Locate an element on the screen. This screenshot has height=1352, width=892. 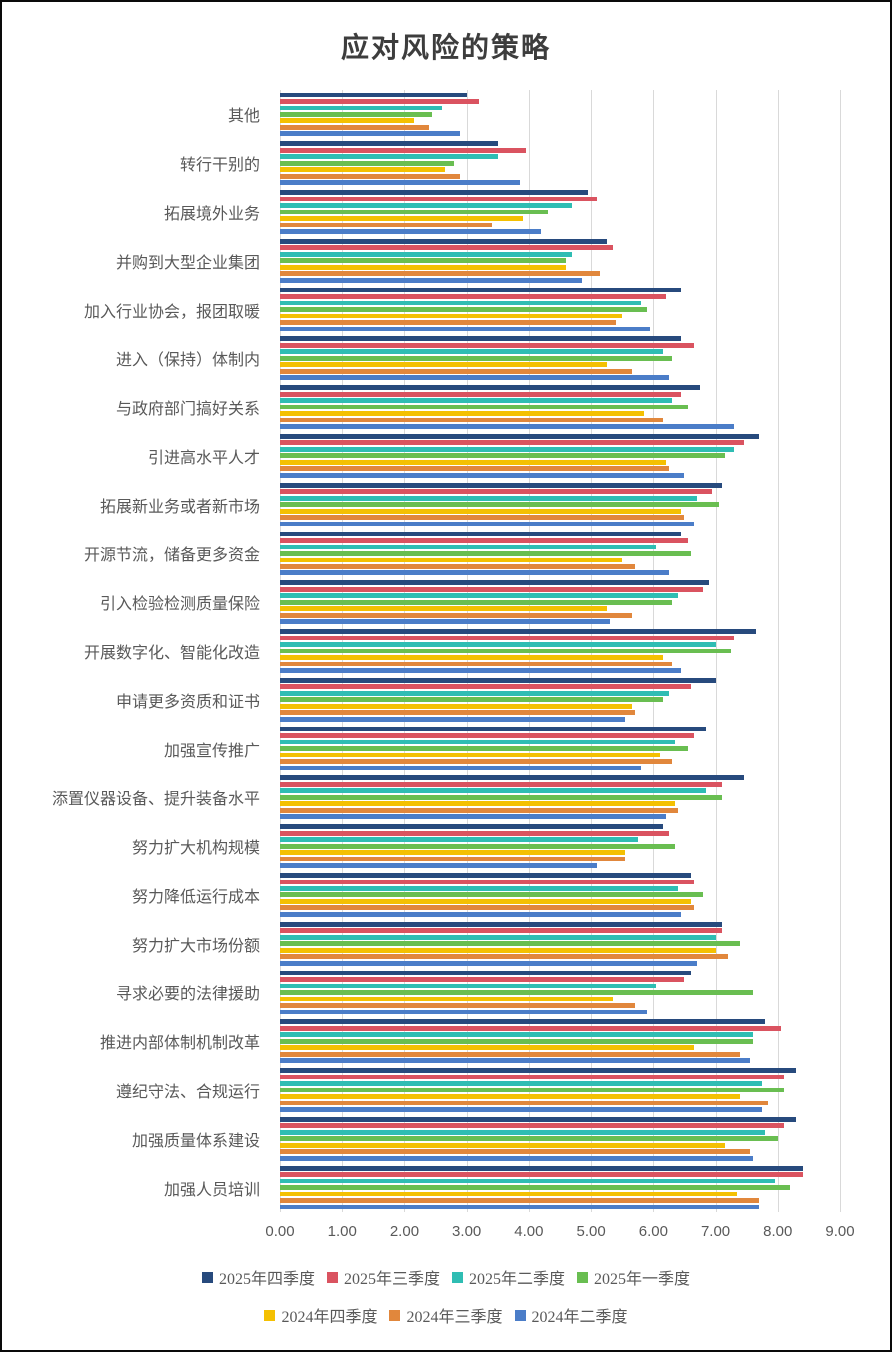
legend-item: 2024年四季度 is located at coordinates (320, 1315).